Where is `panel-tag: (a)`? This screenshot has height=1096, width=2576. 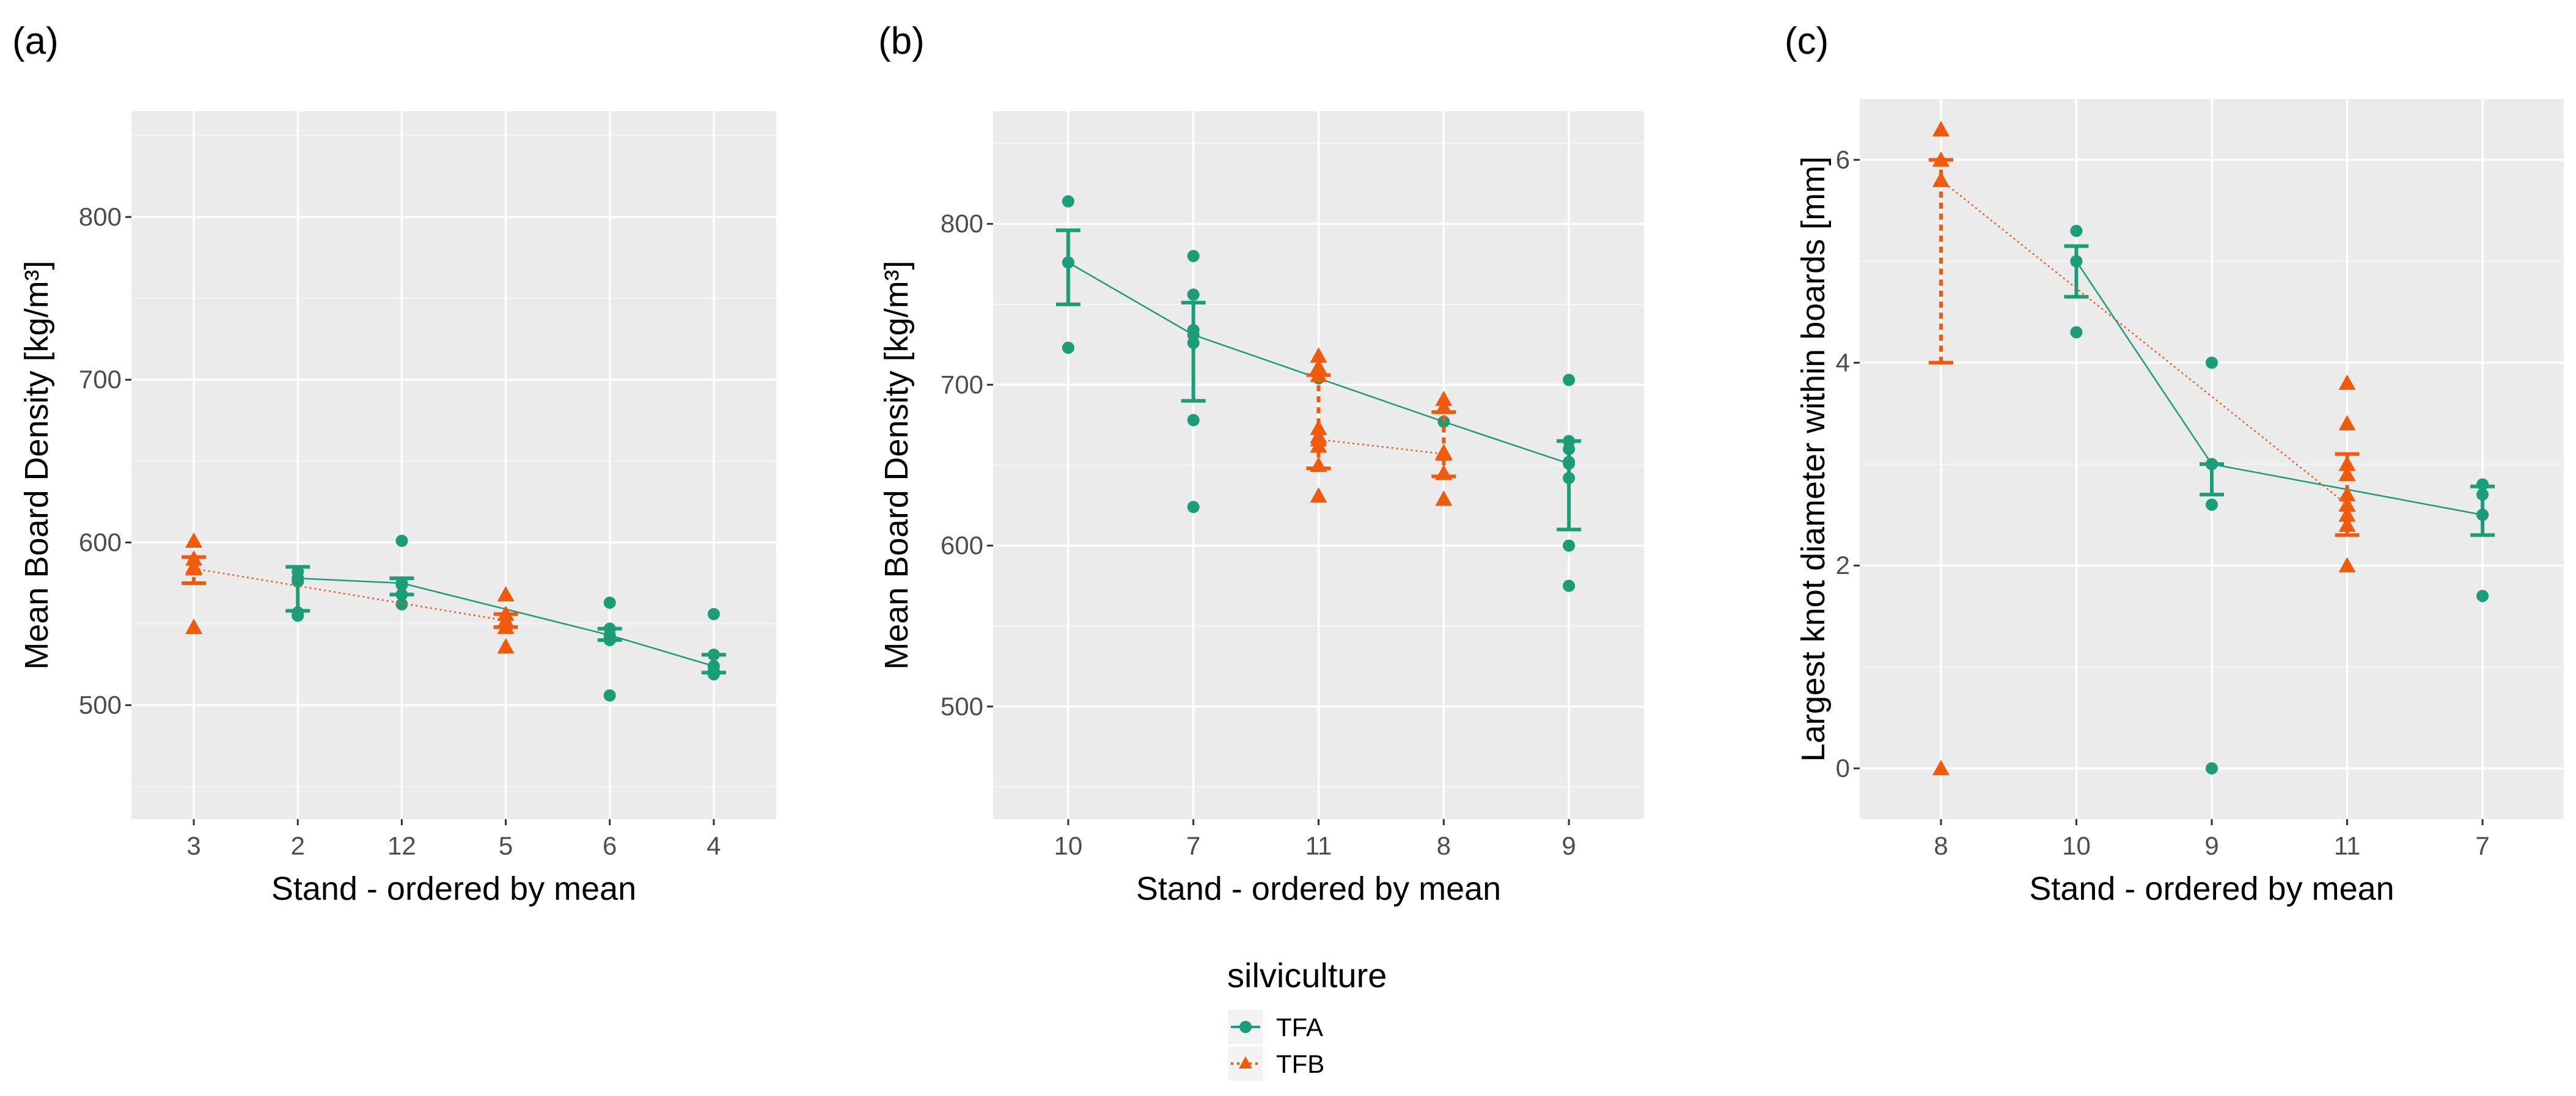 panel-tag: (a) is located at coordinates (35, 41).